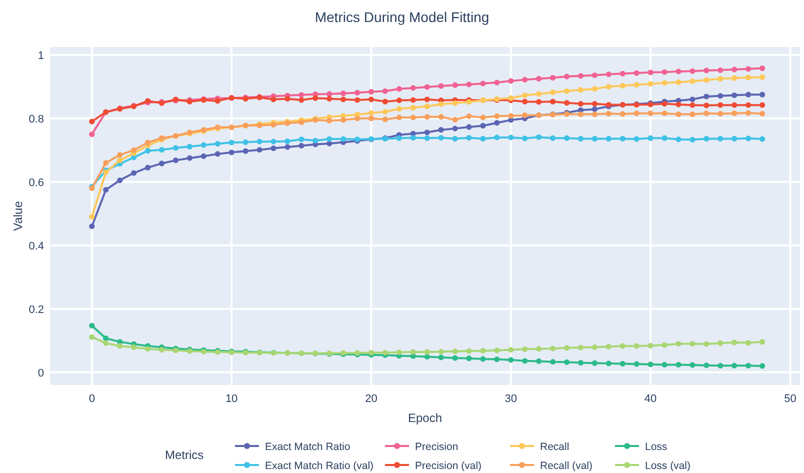 This screenshot has width=804, height=473. What do you see at coordinates (91, 399) in the screenshot?
I see `x-tick-label: 0` at bounding box center [91, 399].